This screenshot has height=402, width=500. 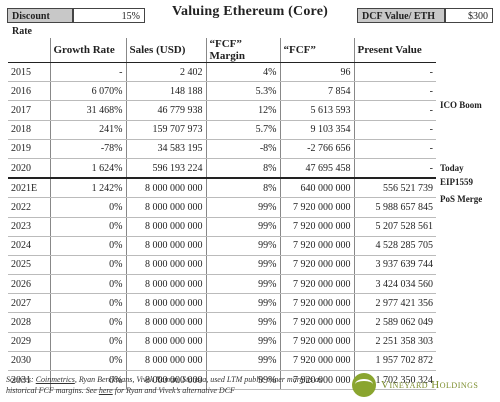 I want to click on note-eip1559: EIP1559, so click(x=457, y=182).